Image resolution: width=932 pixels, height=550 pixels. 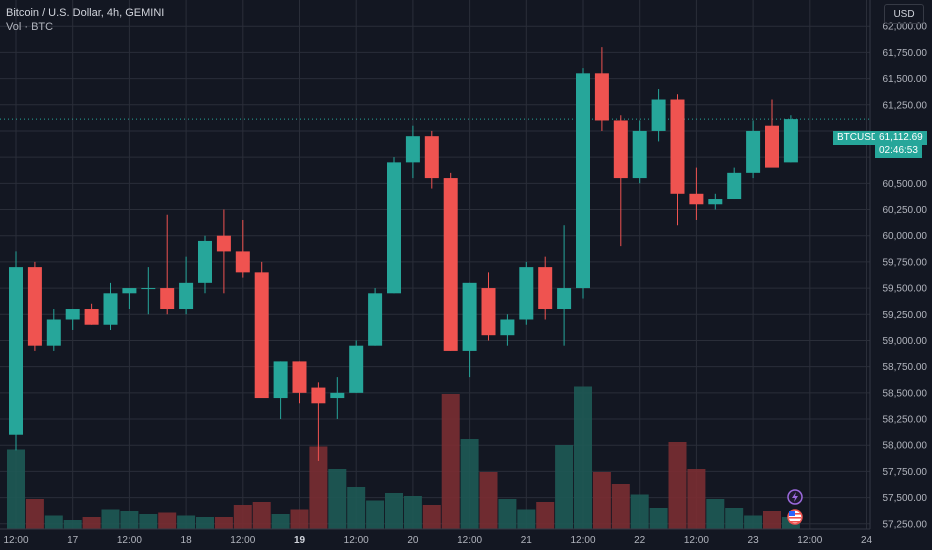 What do you see at coordinates (905, 184) in the screenshot?
I see `price-tick-label: 60,500.00` at bounding box center [905, 184].